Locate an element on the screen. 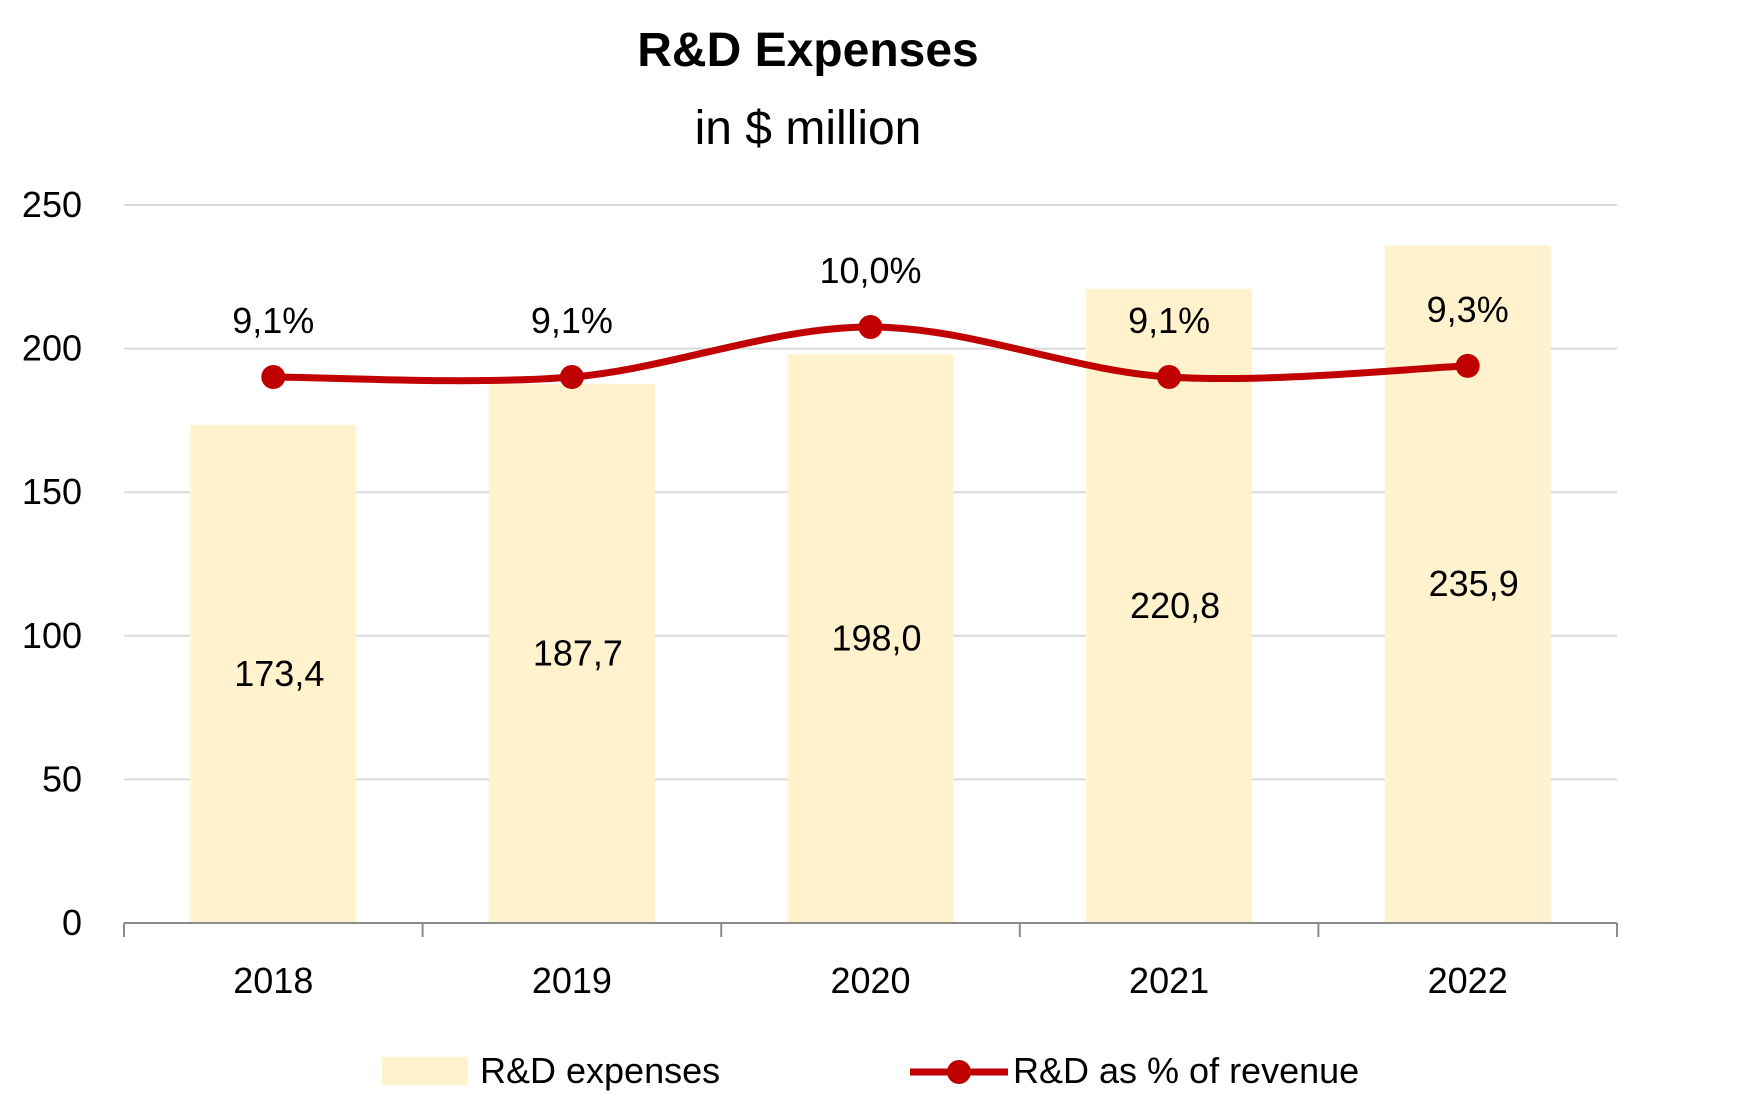  y-tick-label: 250 is located at coordinates (52, 204).